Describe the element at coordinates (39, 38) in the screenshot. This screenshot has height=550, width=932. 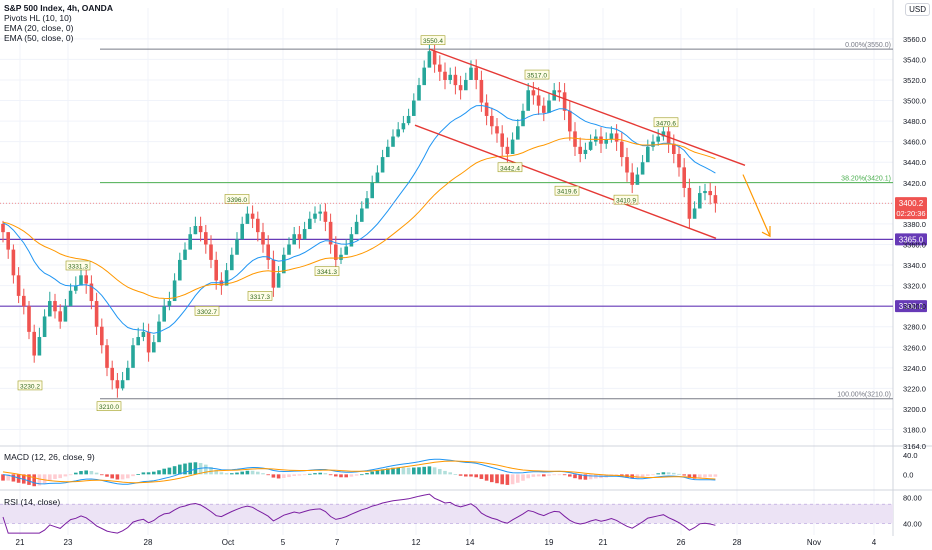
I see `indicator-ema50: EMA (50, close, 0)` at that location.